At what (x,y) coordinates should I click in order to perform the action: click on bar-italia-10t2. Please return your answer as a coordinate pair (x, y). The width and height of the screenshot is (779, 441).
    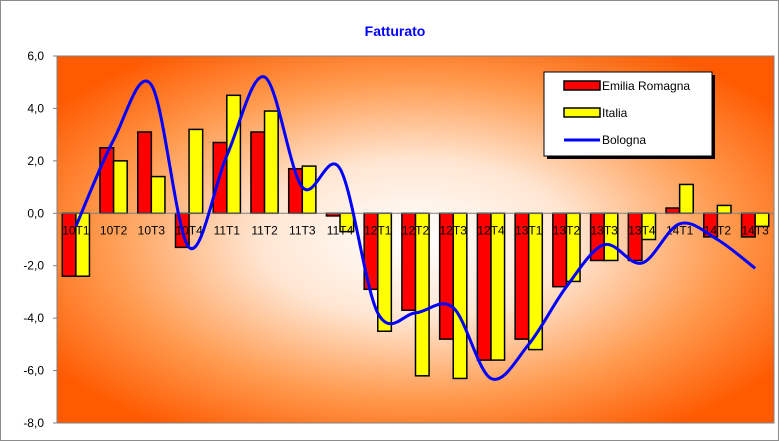
    Looking at the image, I should click on (120, 187).